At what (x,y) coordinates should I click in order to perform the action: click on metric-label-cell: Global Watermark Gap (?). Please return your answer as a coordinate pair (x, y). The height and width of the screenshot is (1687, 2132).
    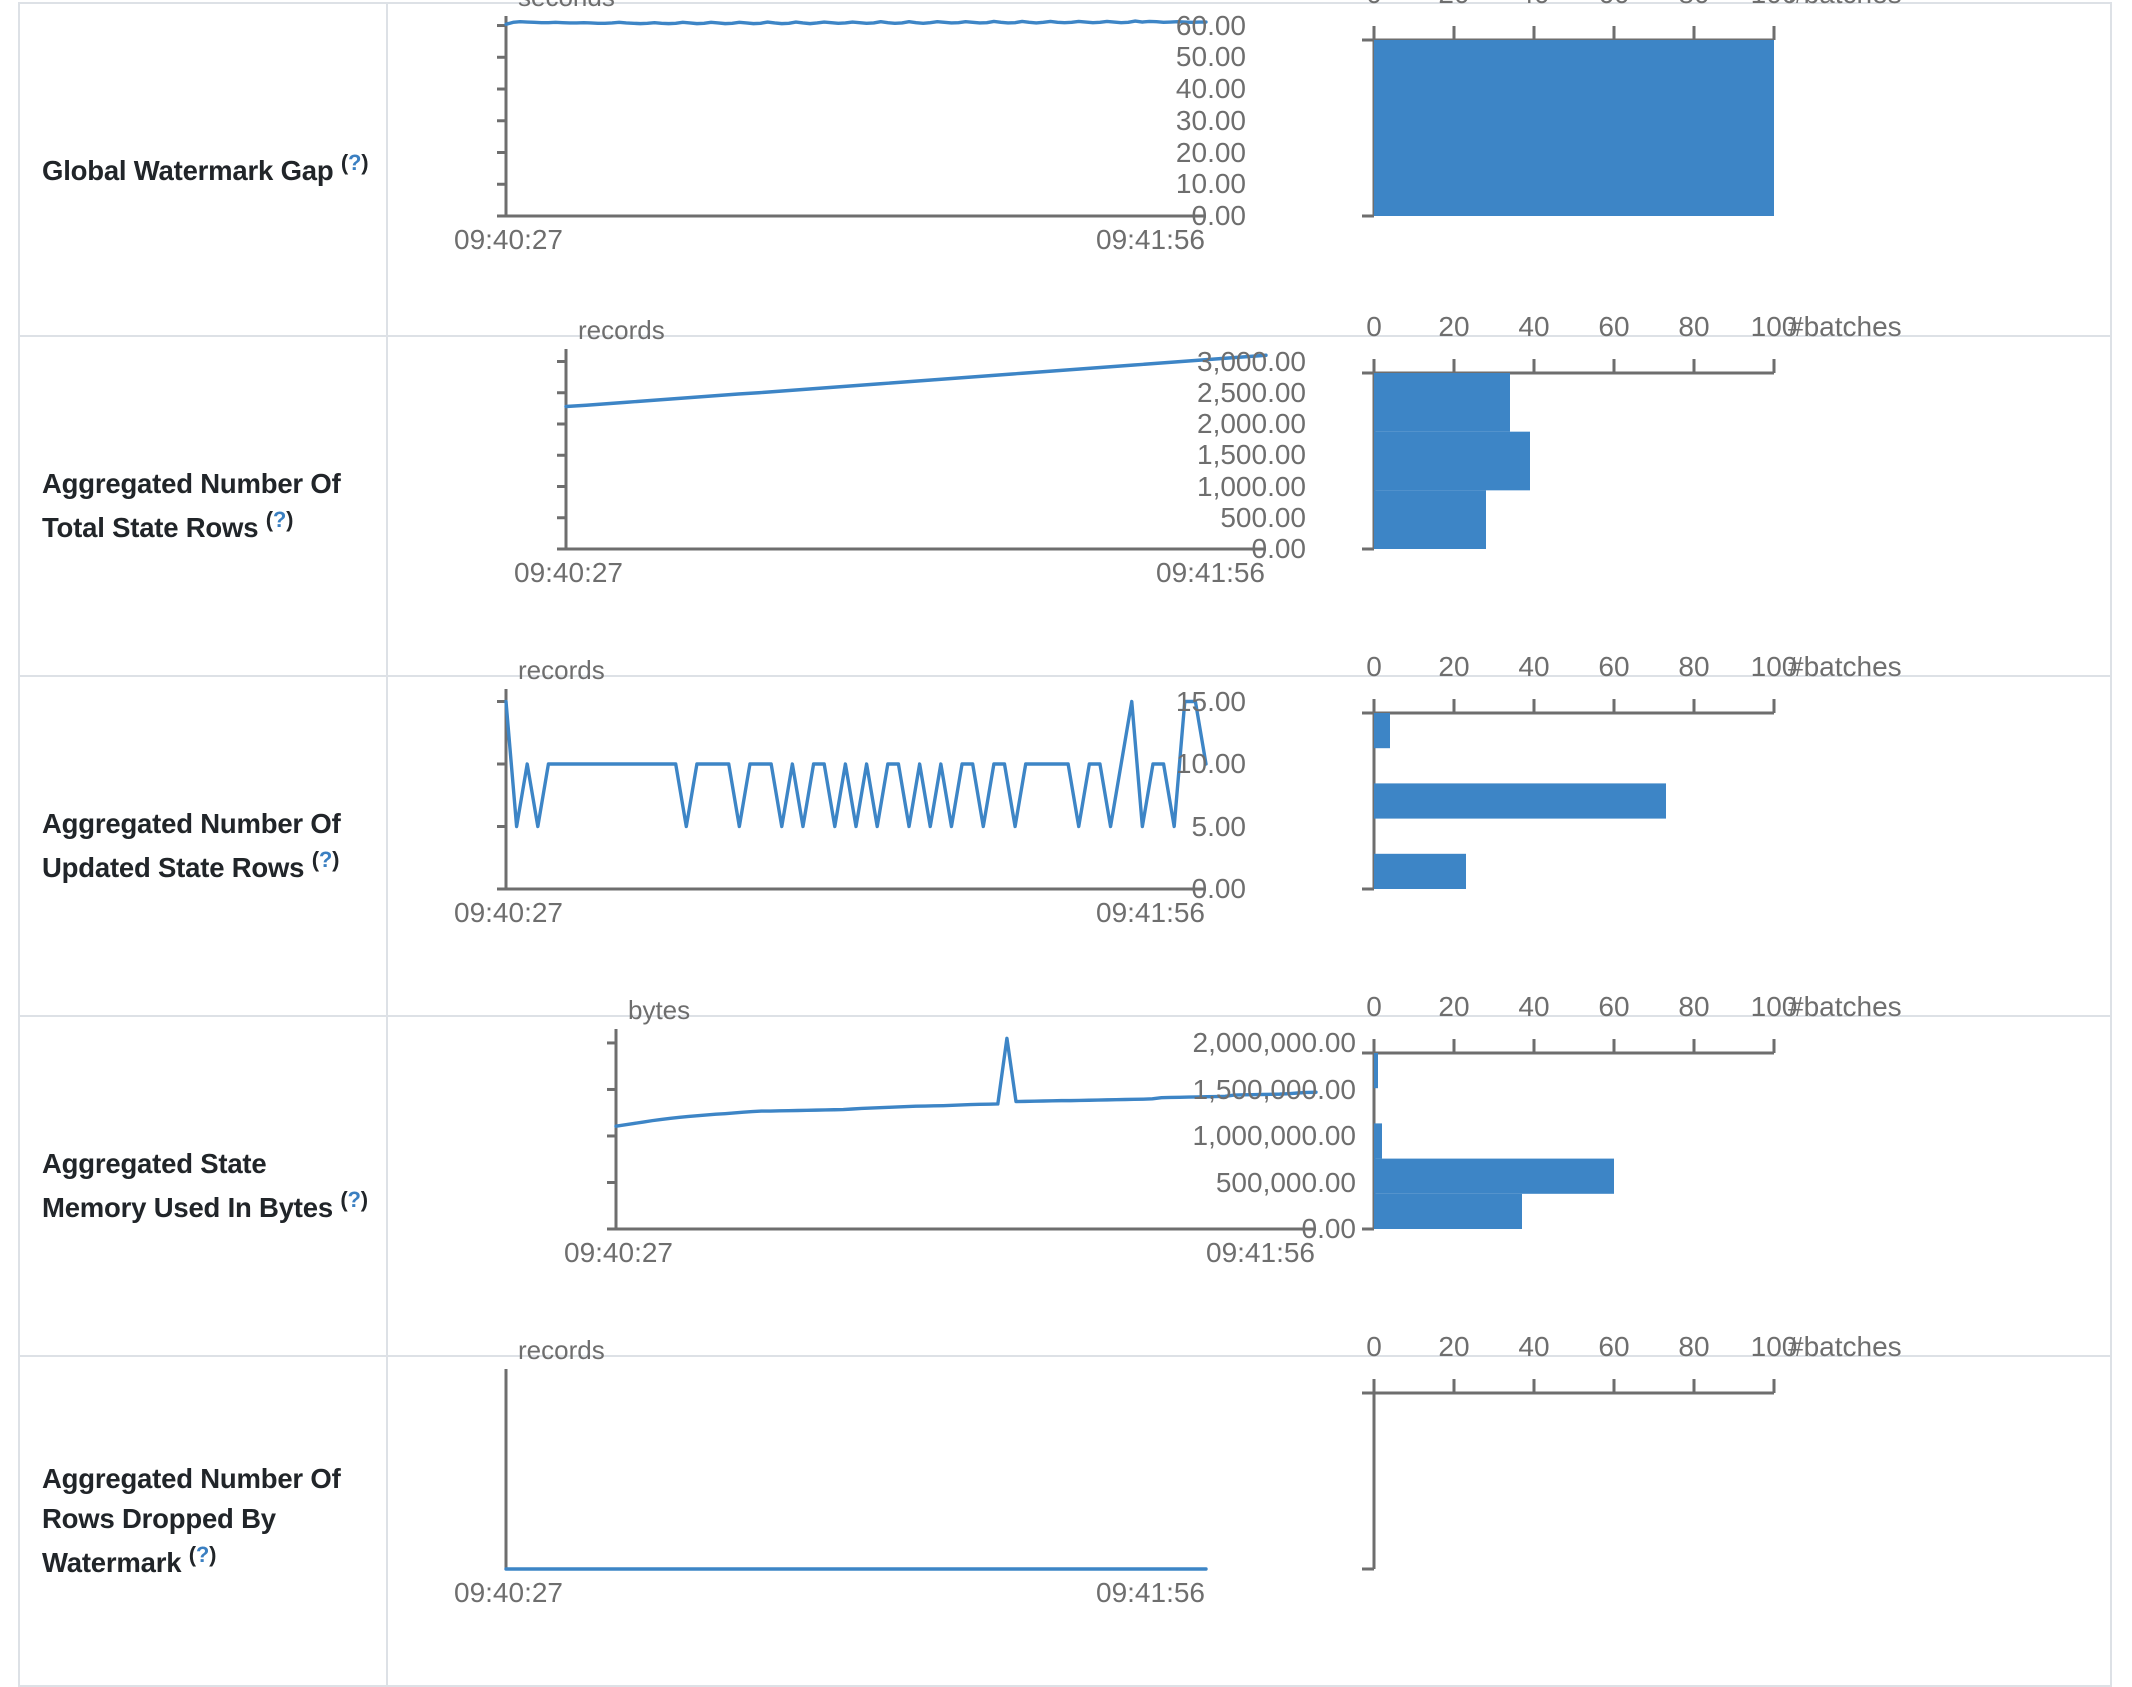
    Looking at the image, I should click on (203, 169).